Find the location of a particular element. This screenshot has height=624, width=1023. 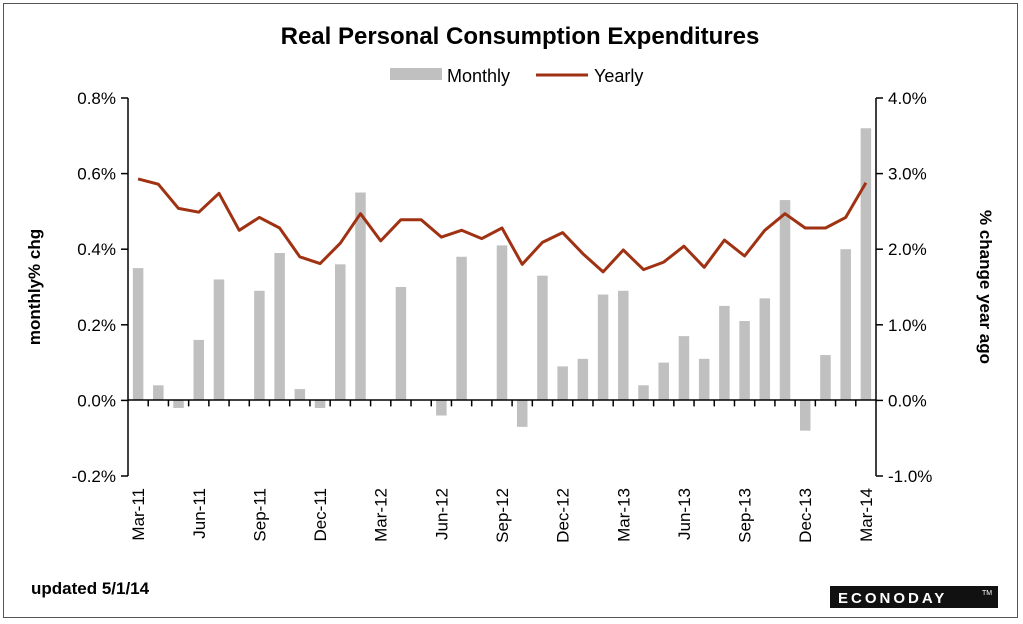

econoday-logo: ECONODAY TM is located at coordinates (914, 597).